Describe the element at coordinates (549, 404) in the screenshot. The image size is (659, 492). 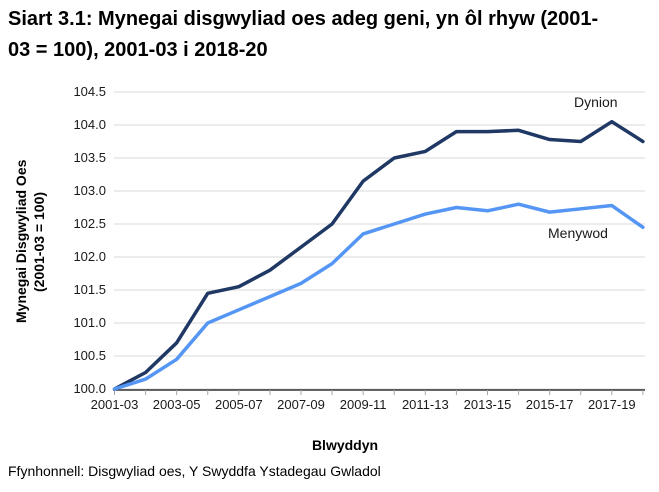
I see `x-tick-label: 2015-17` at that location.